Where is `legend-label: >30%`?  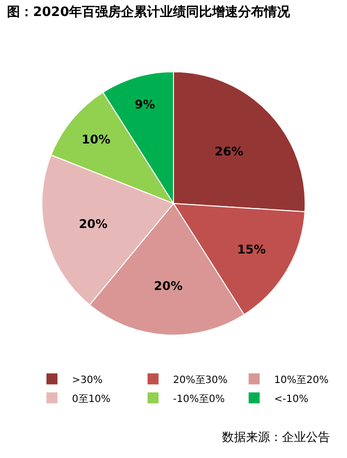 legend-label: >30% is located at coordinates (87, 380).